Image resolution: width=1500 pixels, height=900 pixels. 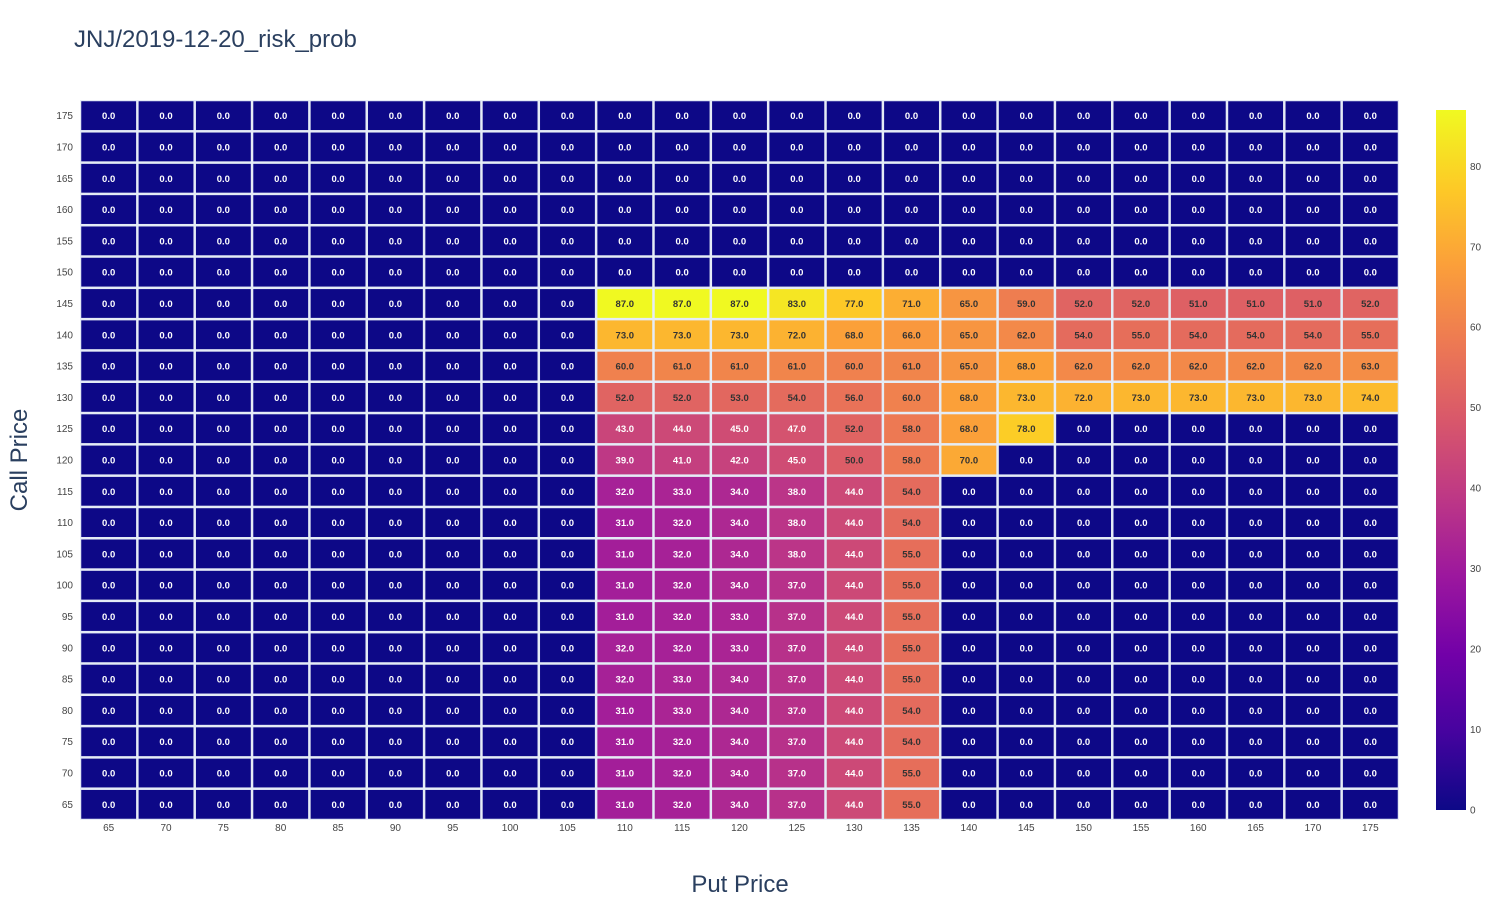 What do you see at coordinates (854, 742) in the screenshot?
I see `cell-value-label: 44.0` at bounding box center [854, 742].